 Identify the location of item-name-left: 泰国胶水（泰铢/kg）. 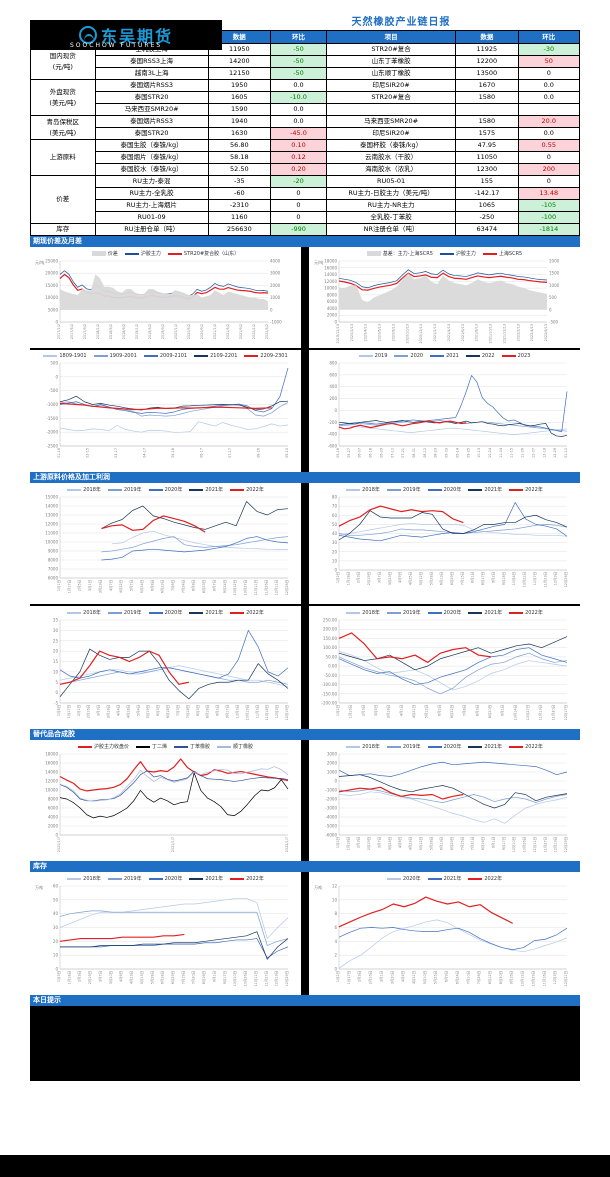
(151, 169).